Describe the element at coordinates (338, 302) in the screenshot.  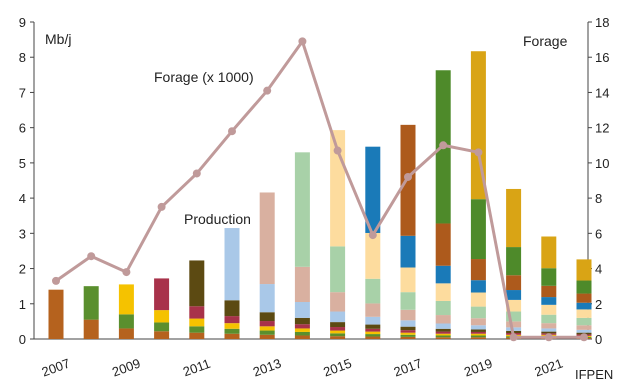
I see `bar-segment-2015-cohort-2013` at that location.